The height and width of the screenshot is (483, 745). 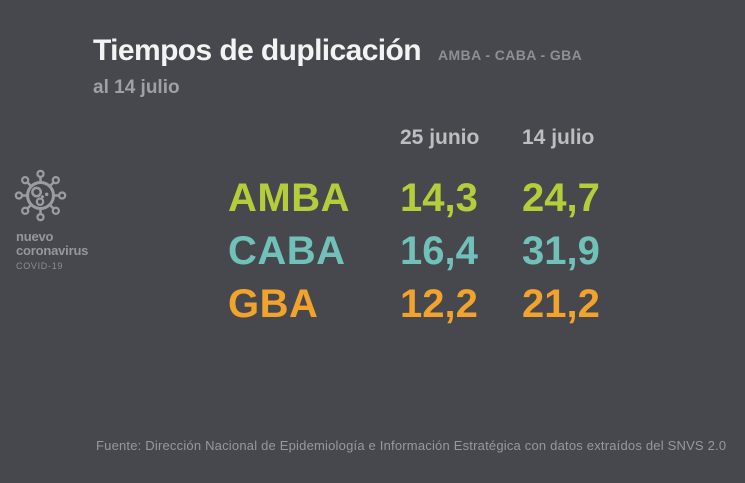 What do you see at coordinates (287, 251) in the screenshot?
I see `row-label-caba: CABA` at bounding box center [287, 251].